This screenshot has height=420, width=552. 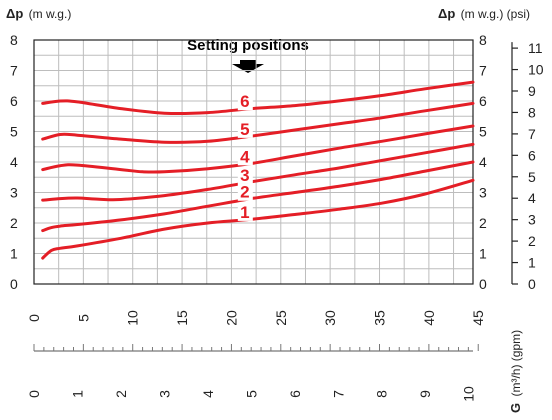 What do you see at coordinates (14, 223) in the screenshot?
I see `y-tick-label-left: 2` at bounding box center [14, 223].